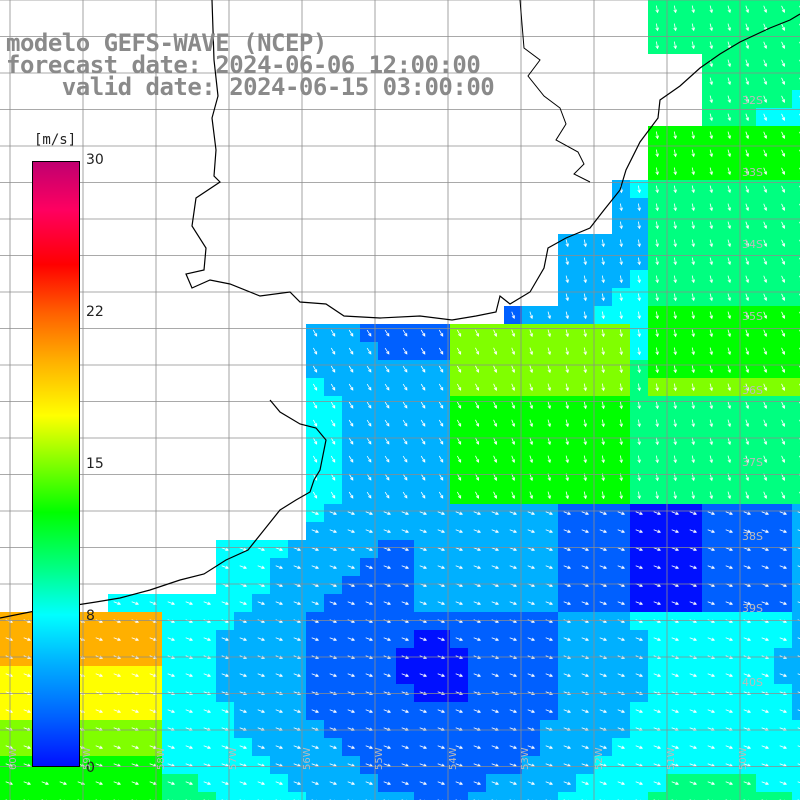  Describe the element at coordinates (250, 87) in the screenshot. I see `title-valid-date: valid date: 2024-06-15 03:00:00` at that location.